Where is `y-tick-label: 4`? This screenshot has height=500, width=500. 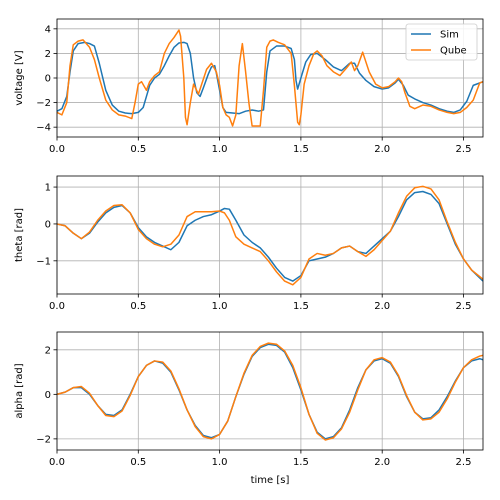 y-tick-label: 4 is located at coordinates (48, 29).